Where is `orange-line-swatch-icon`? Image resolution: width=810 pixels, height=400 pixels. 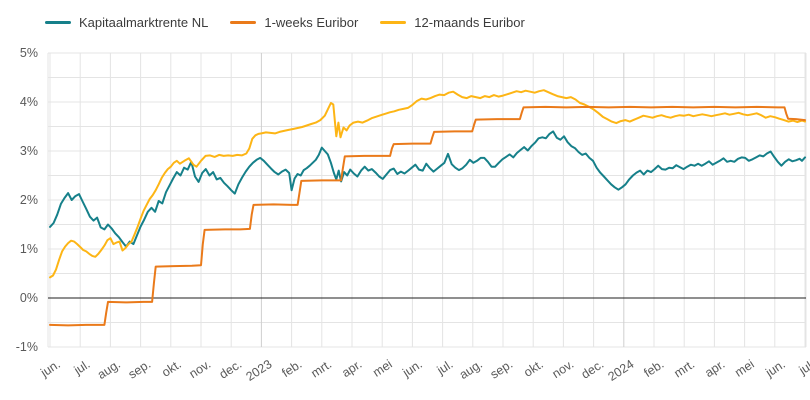
orange-line-swatch-icon is located at coordinates (243, 22).